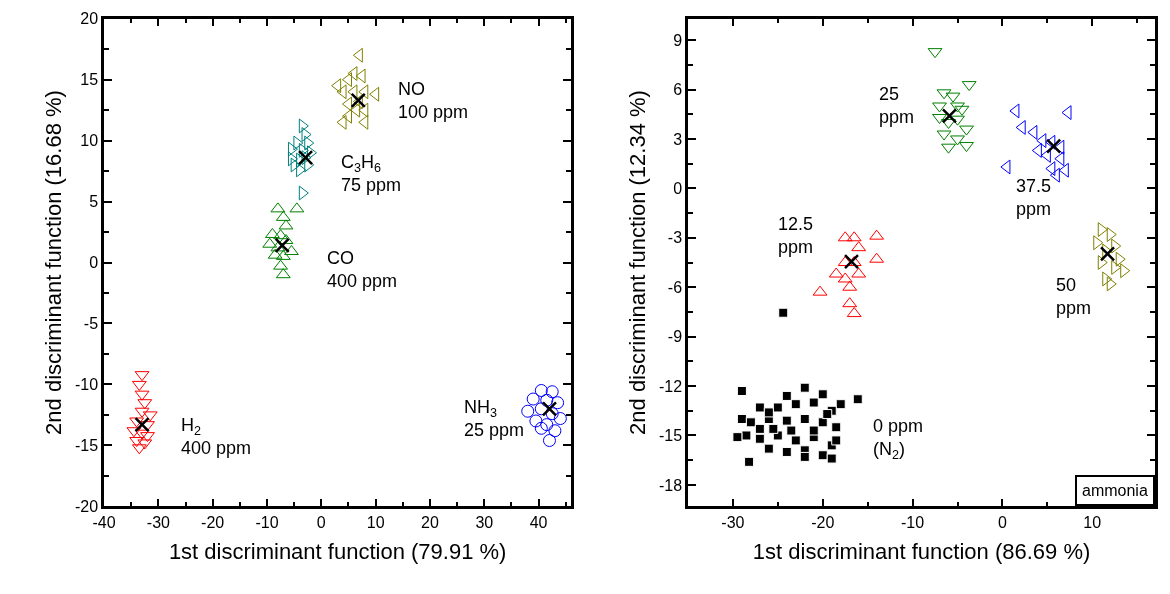  I want to click on y-tick-label: 20, so click(89, 19).